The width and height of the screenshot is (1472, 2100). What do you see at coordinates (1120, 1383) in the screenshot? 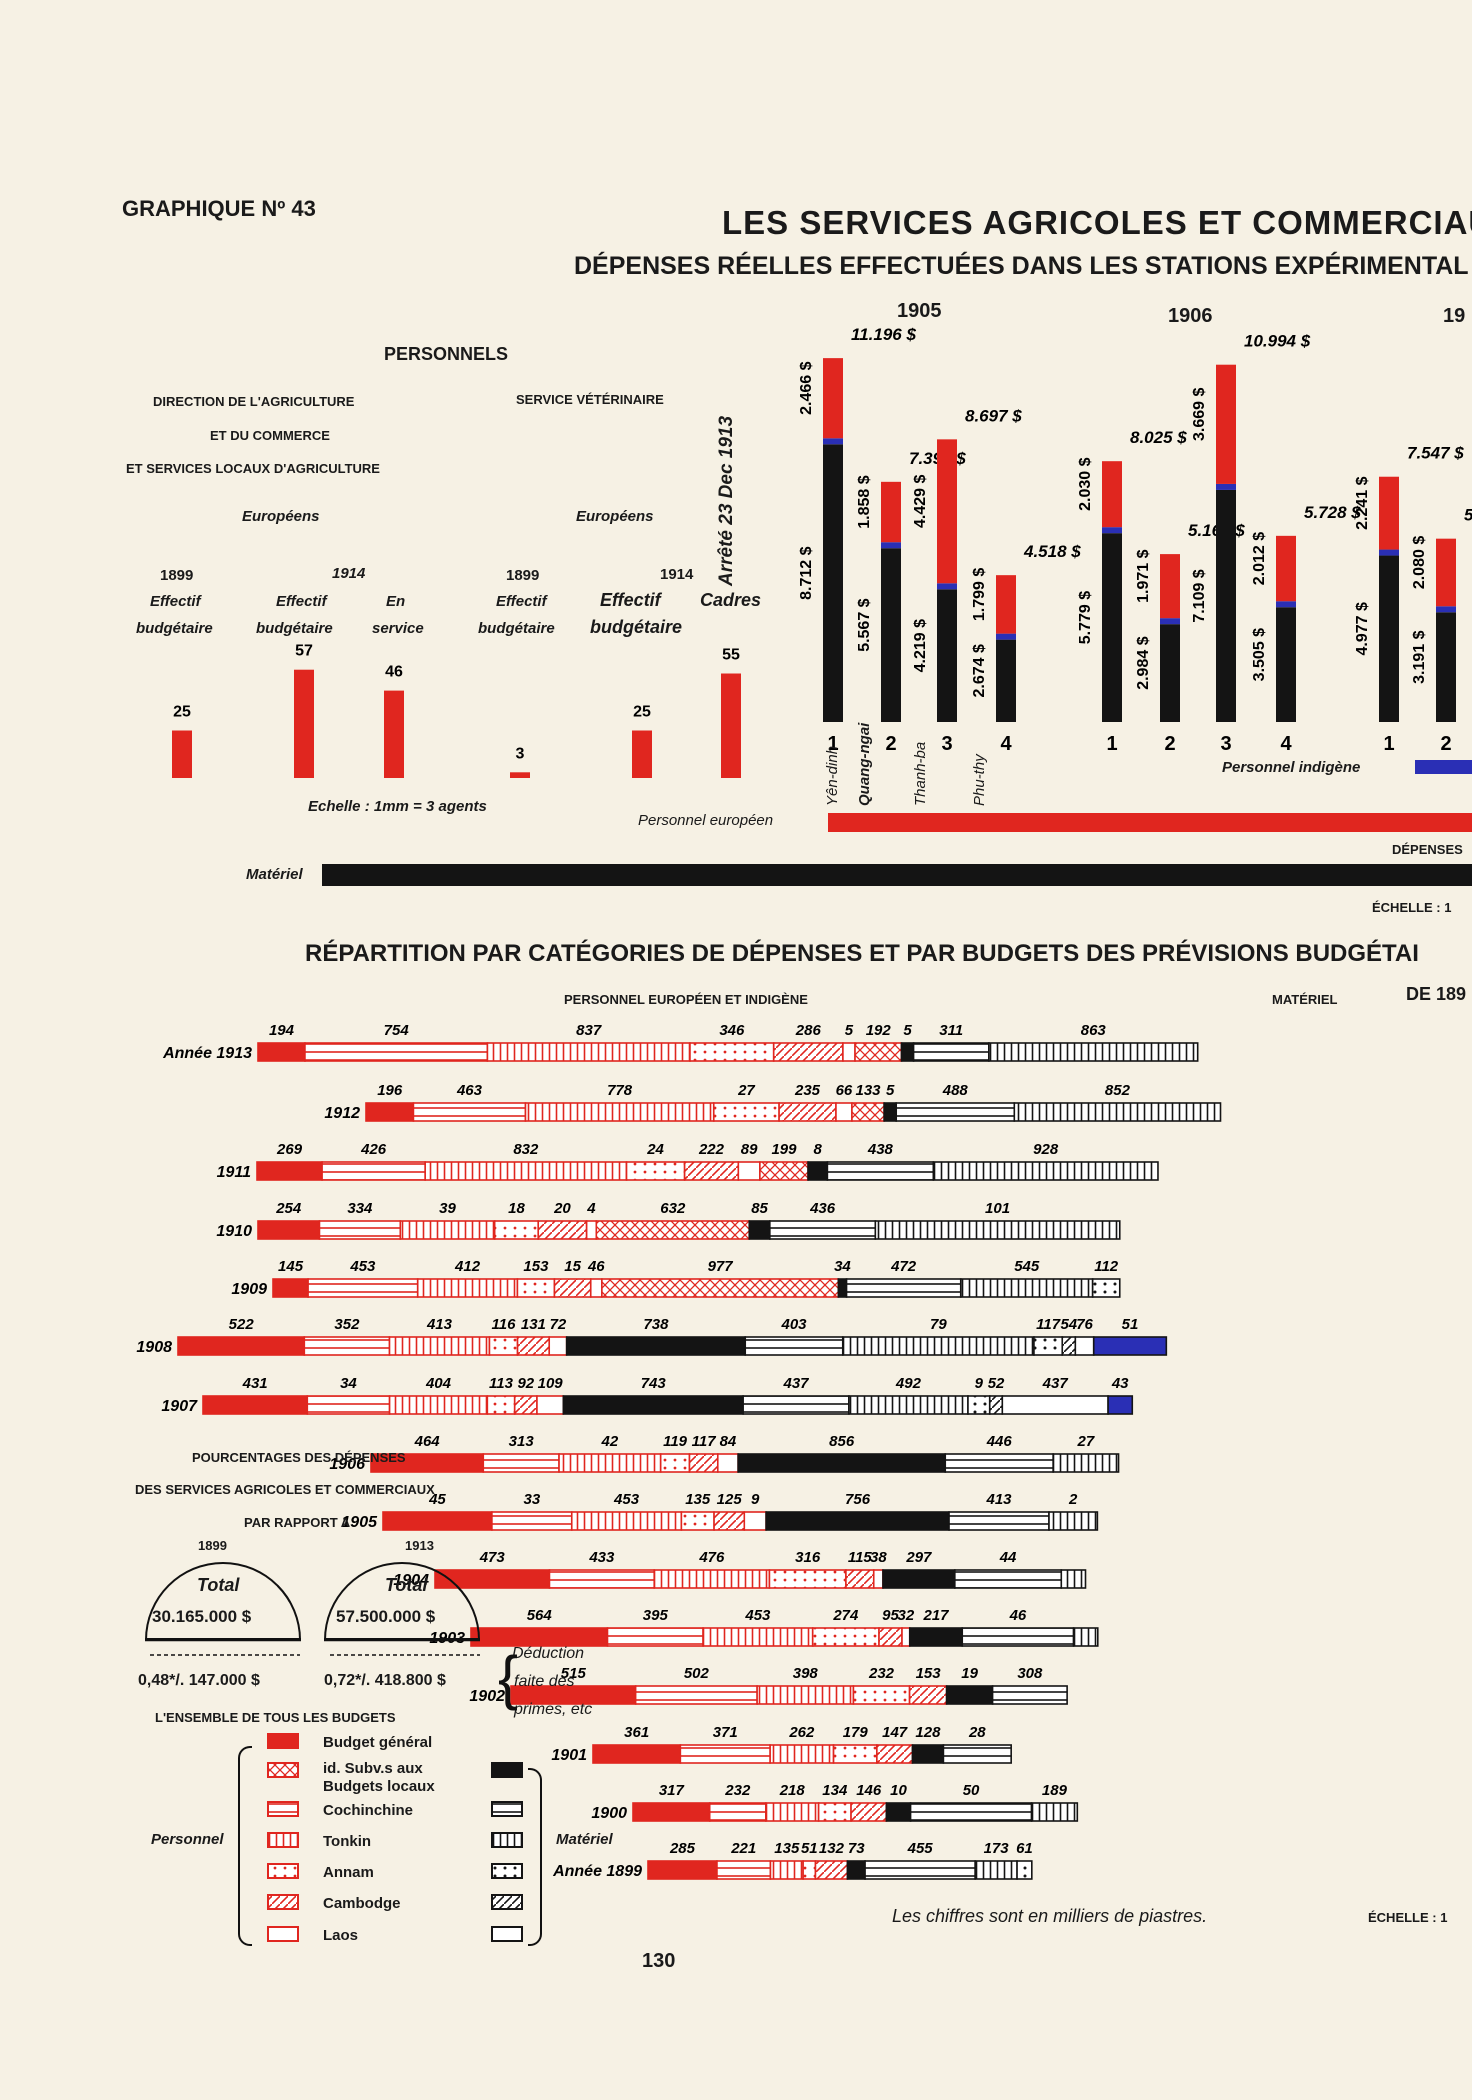
I see `budget-segment-value: 43` at bounding box center [1120, 1383].